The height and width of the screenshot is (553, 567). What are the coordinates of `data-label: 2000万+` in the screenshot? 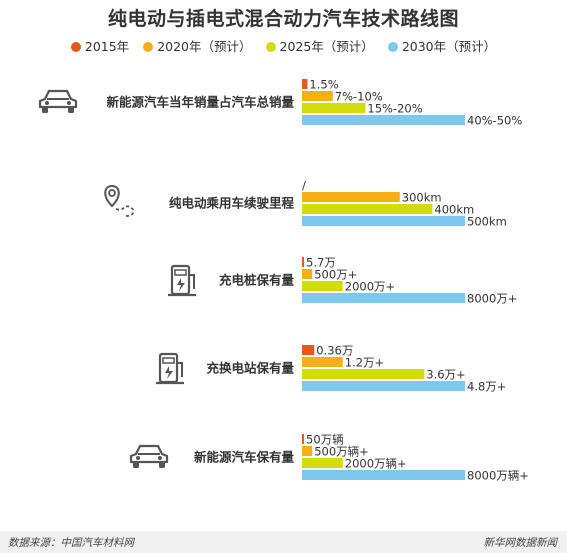 It's located at (370, 287).